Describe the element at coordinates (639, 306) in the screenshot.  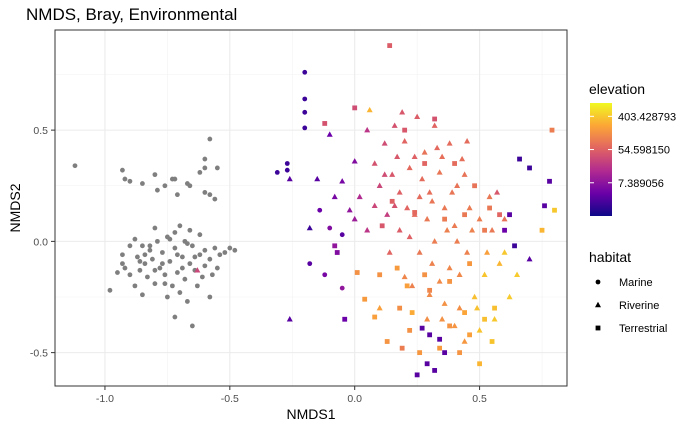
I see `habitat-legend-label: Riverine` at that location.